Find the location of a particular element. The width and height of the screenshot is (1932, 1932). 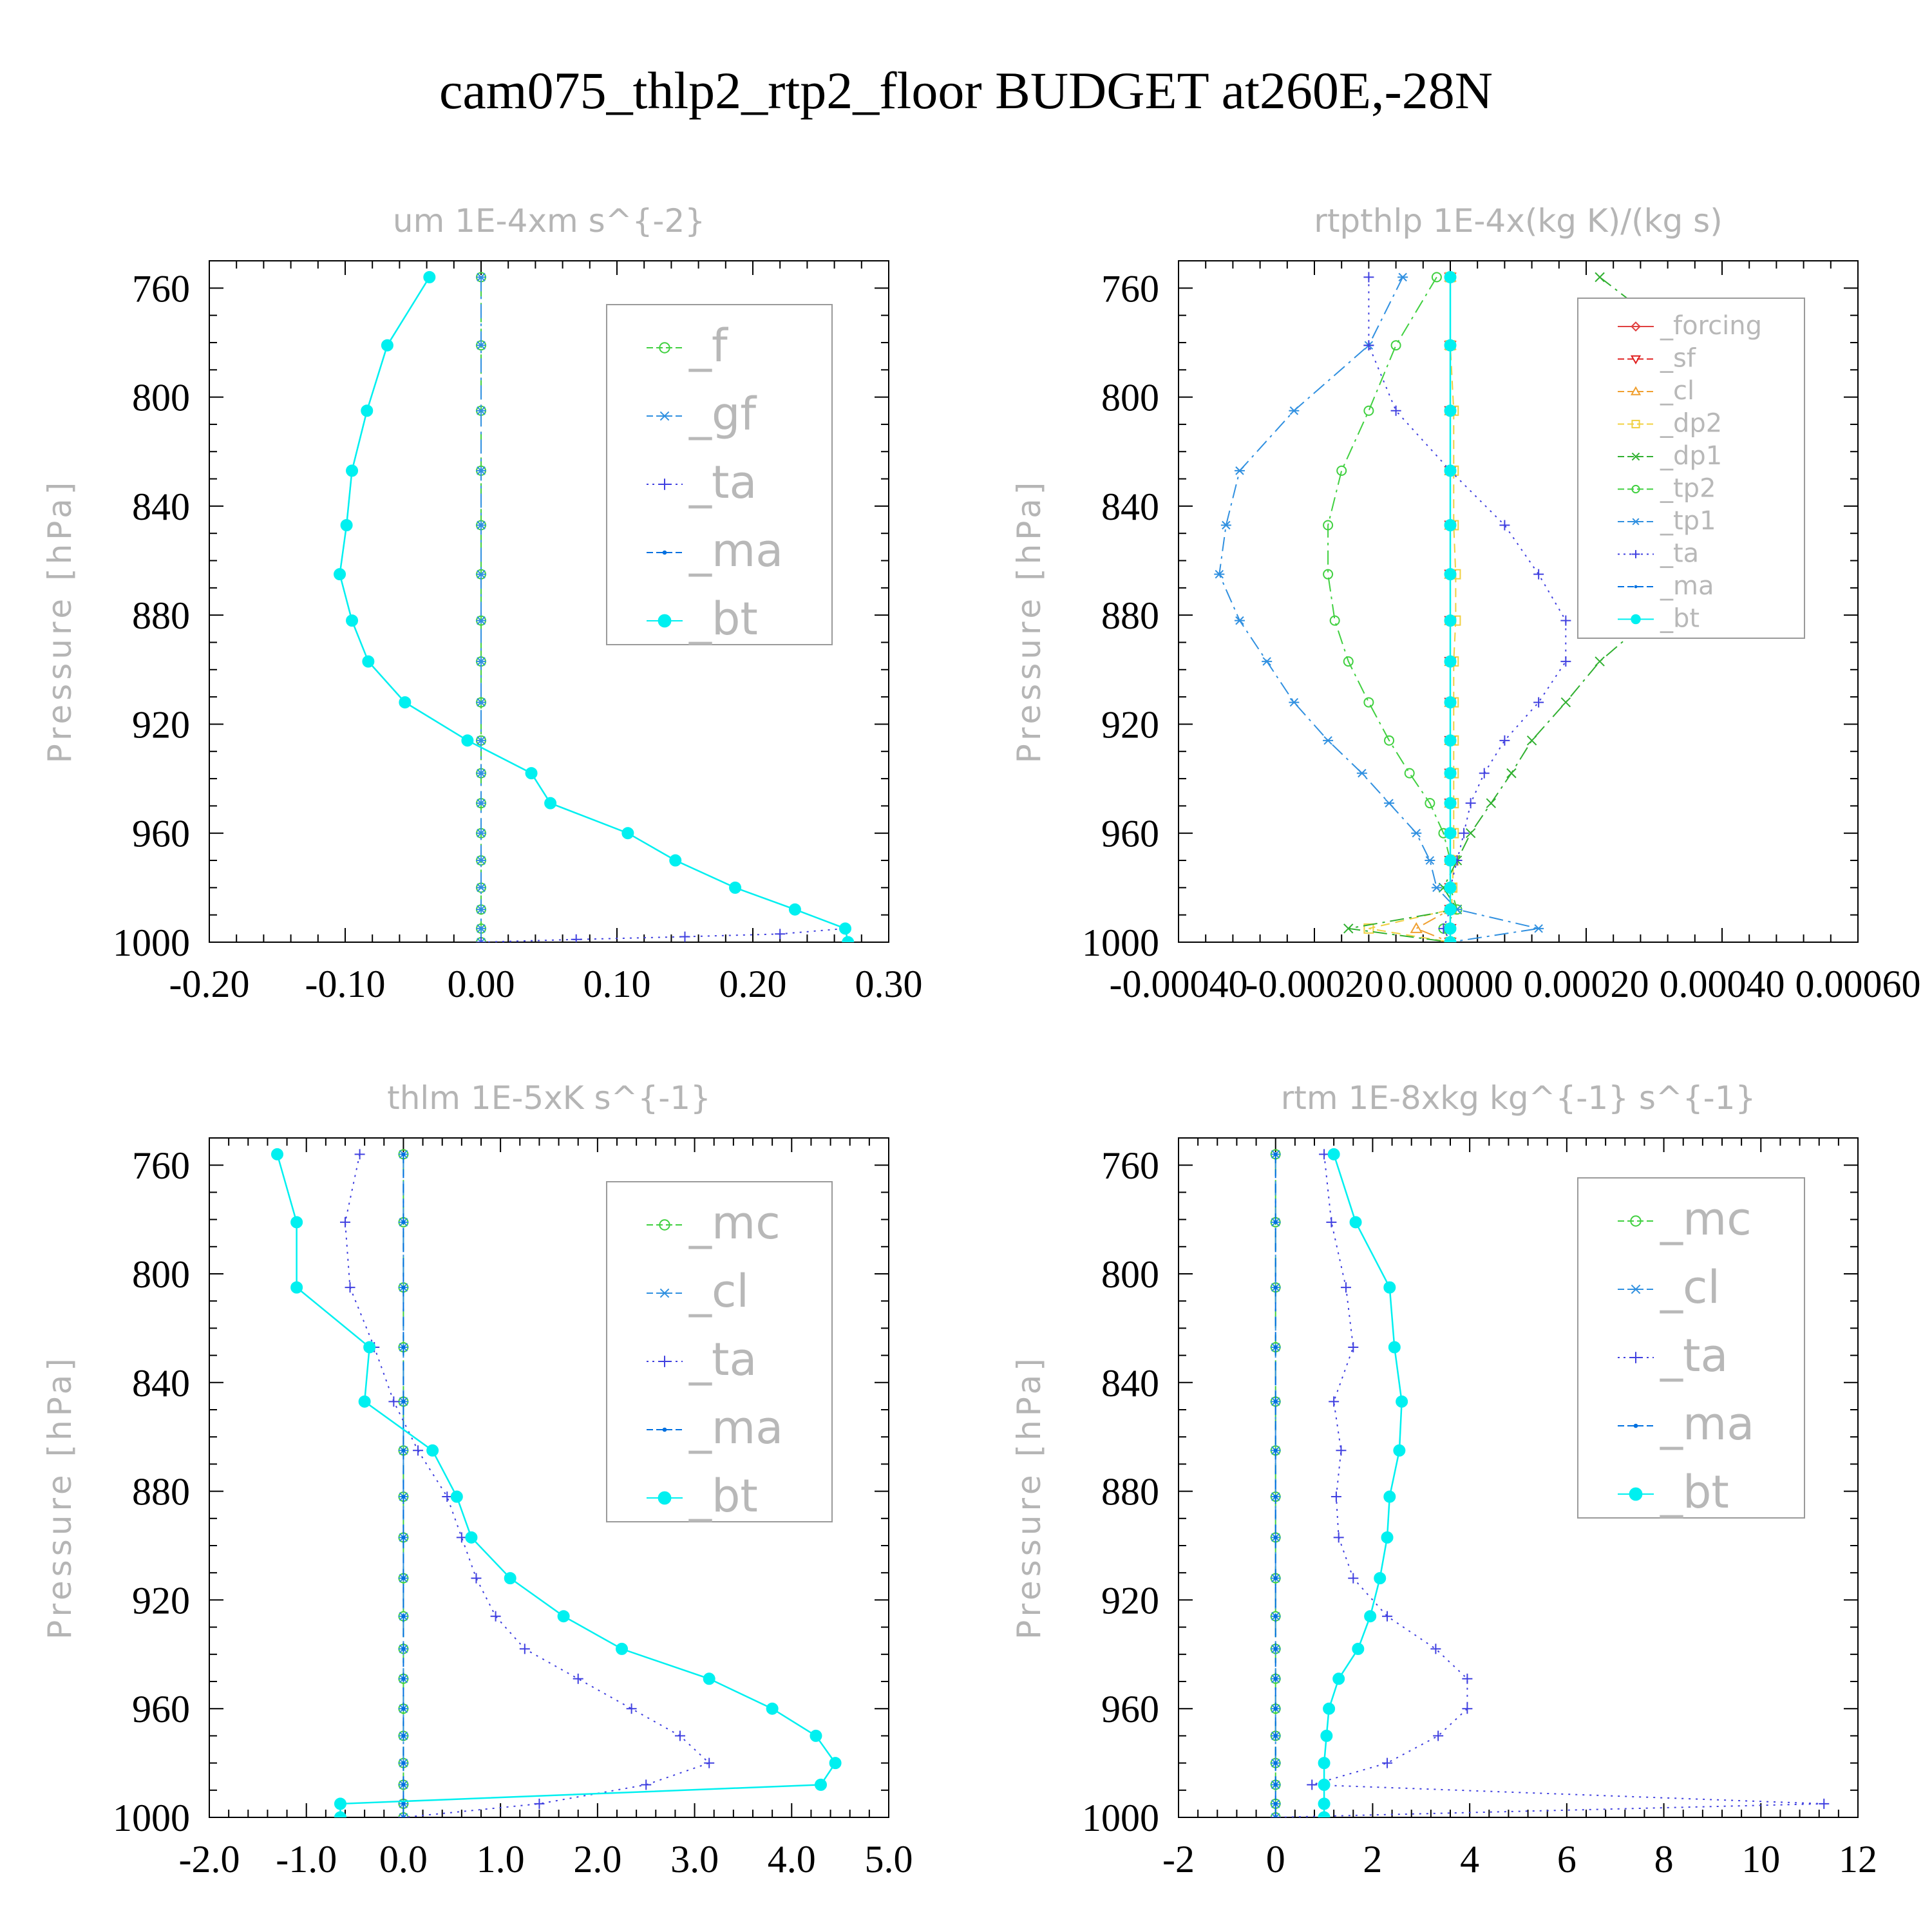

panel-4-xtick-label: 4 is located at coordinates (1469, 1859).